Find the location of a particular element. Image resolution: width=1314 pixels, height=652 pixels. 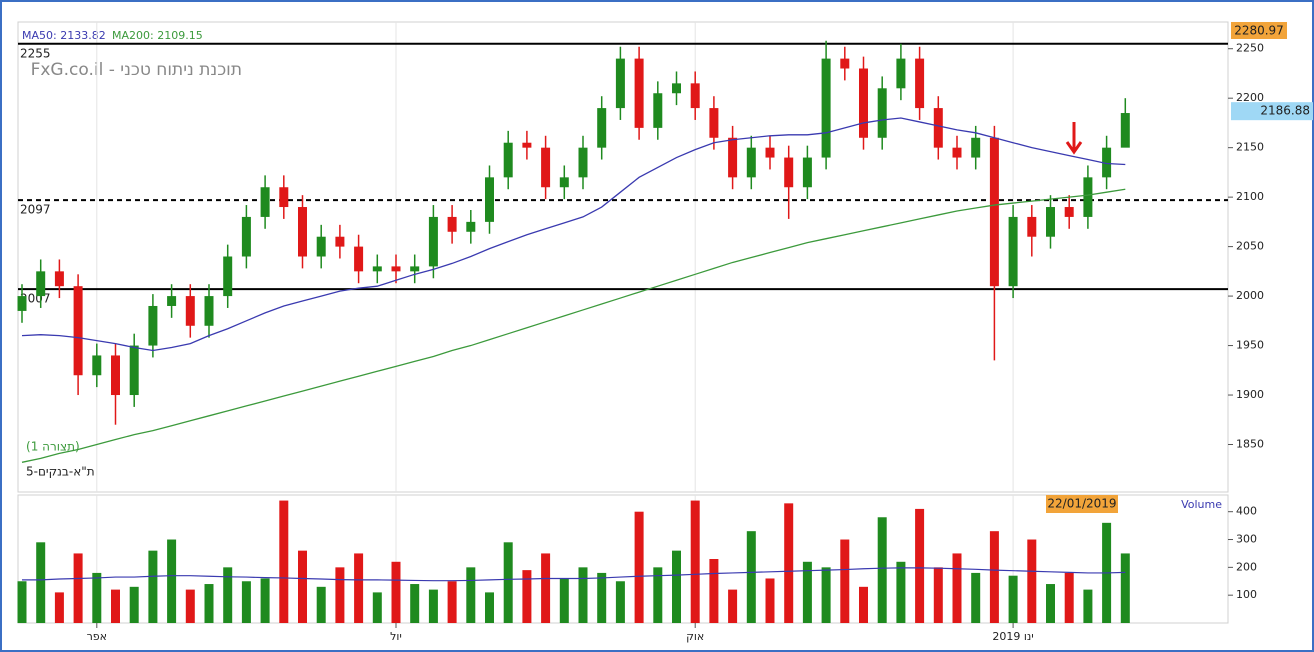

volume-ma-line is located at coordinates (574, 574).